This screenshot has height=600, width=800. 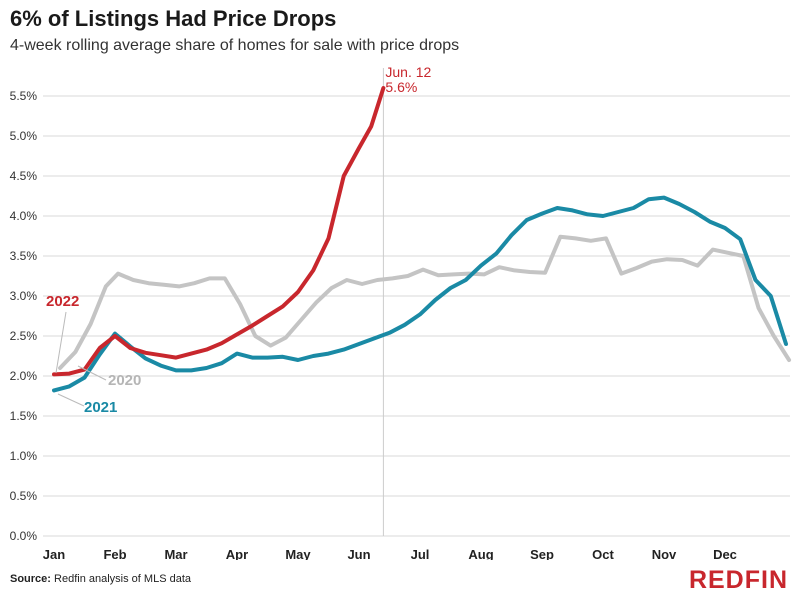 What do you see at coordinates (390, 553) in the screenshot?
I see `x-axis-ticks: Jan Feb Mar Apr May Jun Jul Aug Sep Oct Nov Dec` at bounding box center [390, 553].